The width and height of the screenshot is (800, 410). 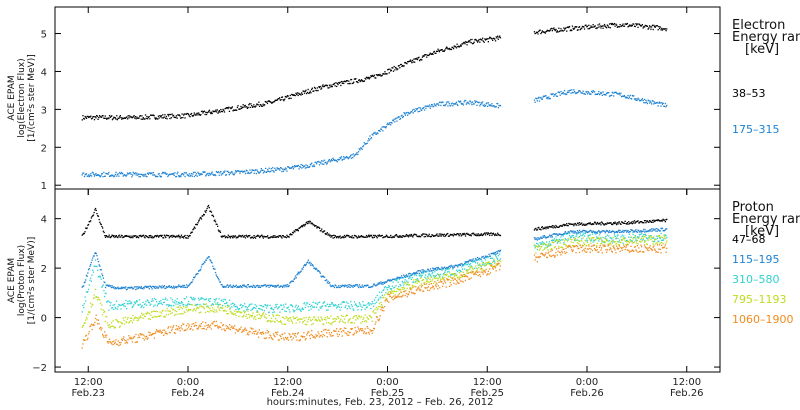 I want to click on legend-entry: 175–315, so click(x=756, y=129).